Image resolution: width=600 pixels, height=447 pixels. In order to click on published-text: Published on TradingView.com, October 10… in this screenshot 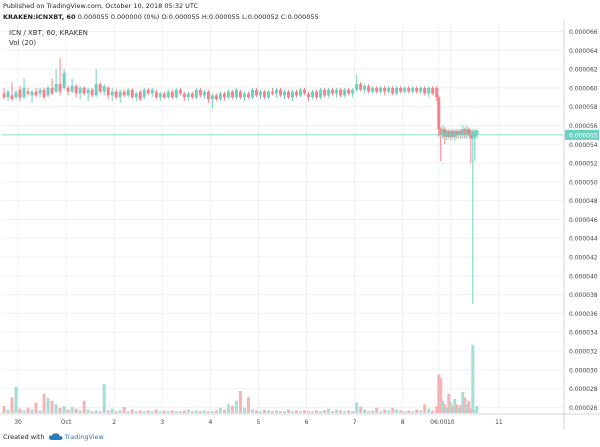, I will do `click(101, 6)`.